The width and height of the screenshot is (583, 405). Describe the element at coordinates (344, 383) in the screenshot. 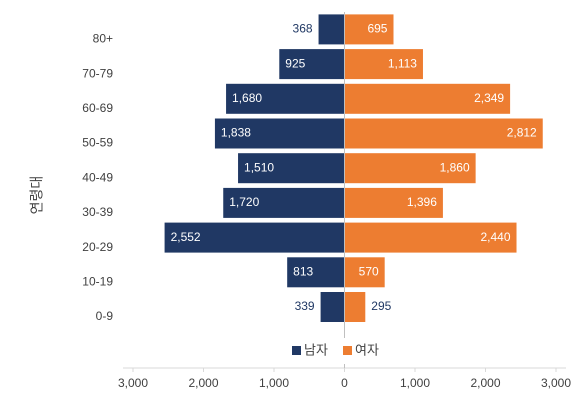

I see `x-tick-label: 0` at that location.